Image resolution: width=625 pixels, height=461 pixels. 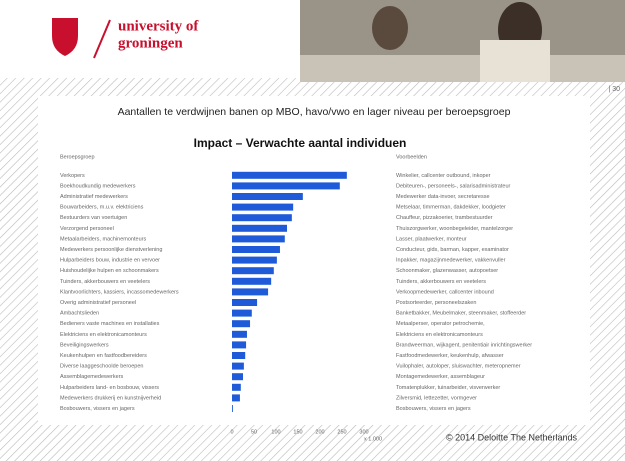 I want to click on category-label: Tuinders, akkerbouwers en veetelers, so click(x=105, y=282).